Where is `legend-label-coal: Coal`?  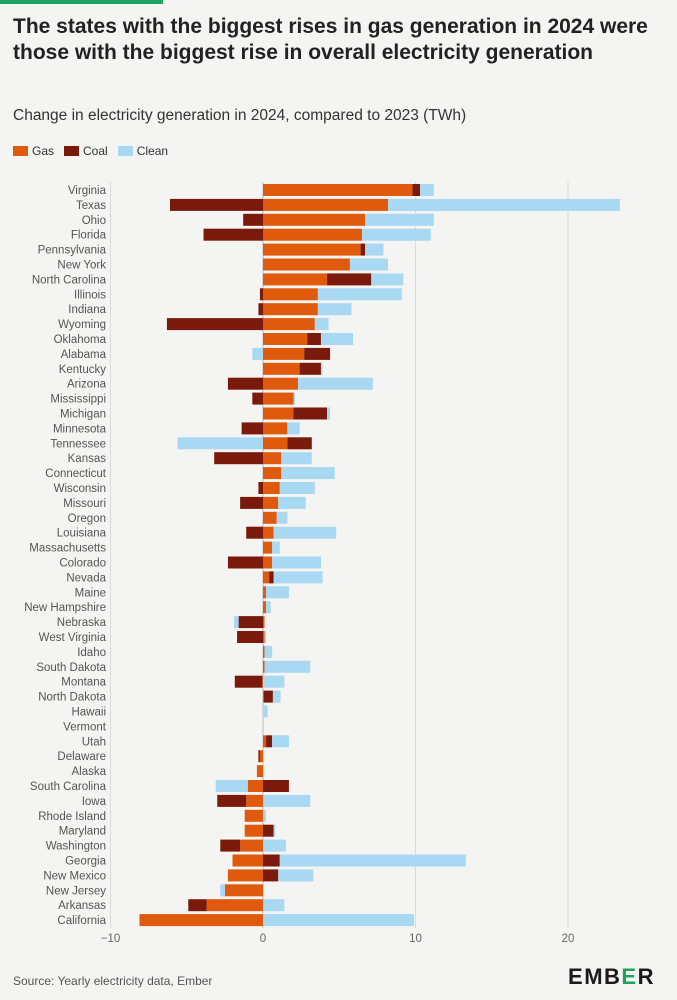 legend-label-coal: Coal is located at coordinates (95, 151).